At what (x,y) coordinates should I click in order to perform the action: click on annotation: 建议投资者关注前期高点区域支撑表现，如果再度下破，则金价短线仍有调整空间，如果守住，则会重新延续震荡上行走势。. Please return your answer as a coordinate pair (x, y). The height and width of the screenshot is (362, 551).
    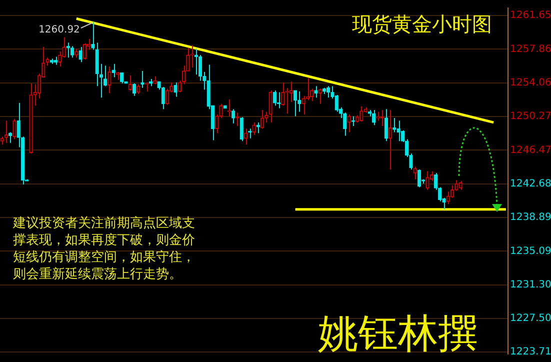
    Looking at the image, I should click on (104, 249).